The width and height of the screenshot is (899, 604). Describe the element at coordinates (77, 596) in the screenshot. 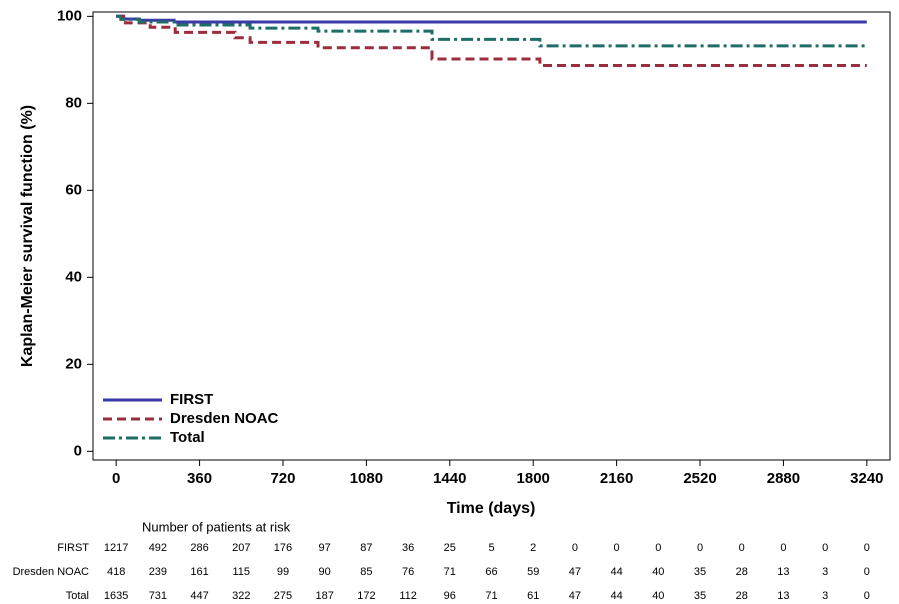

I see `risk-row-label: Total` at that location.